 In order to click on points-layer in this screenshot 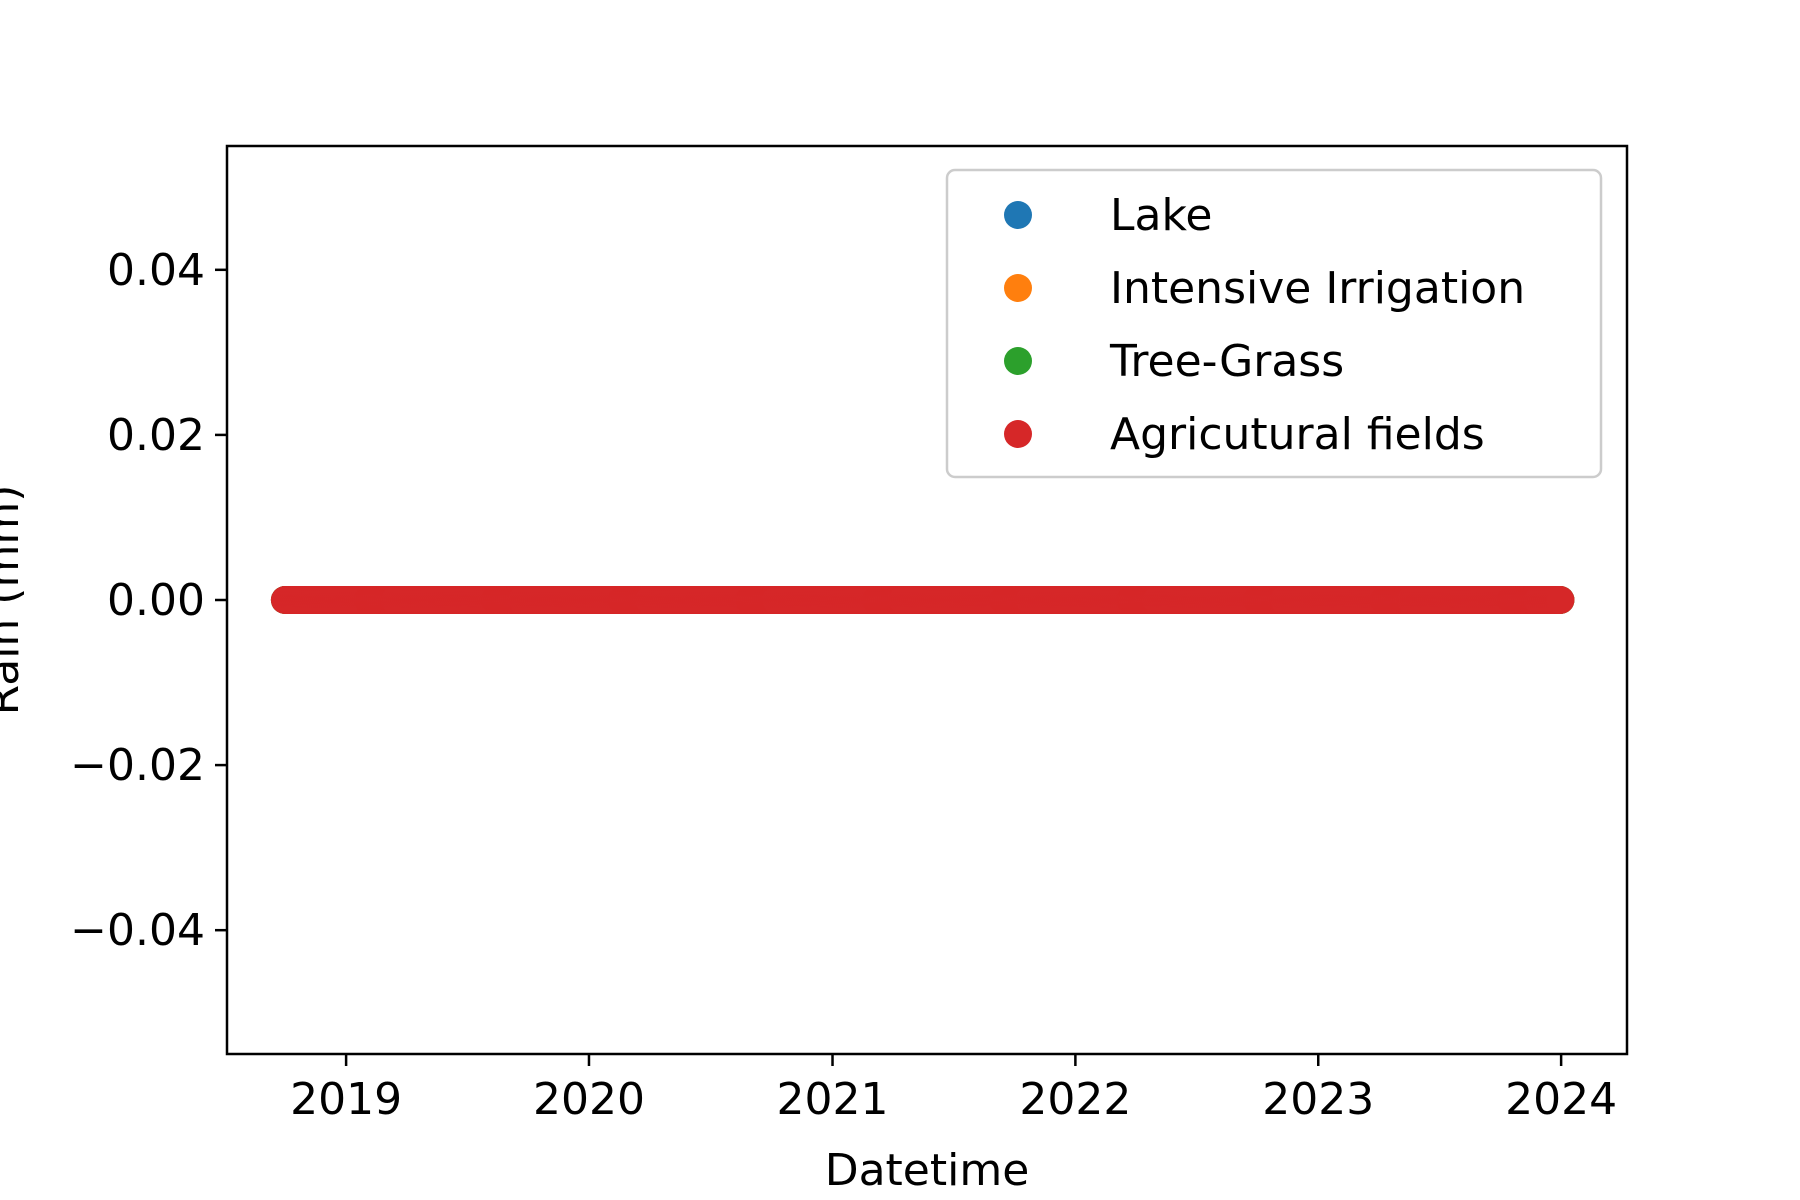, I will do `click(922, 600)`.